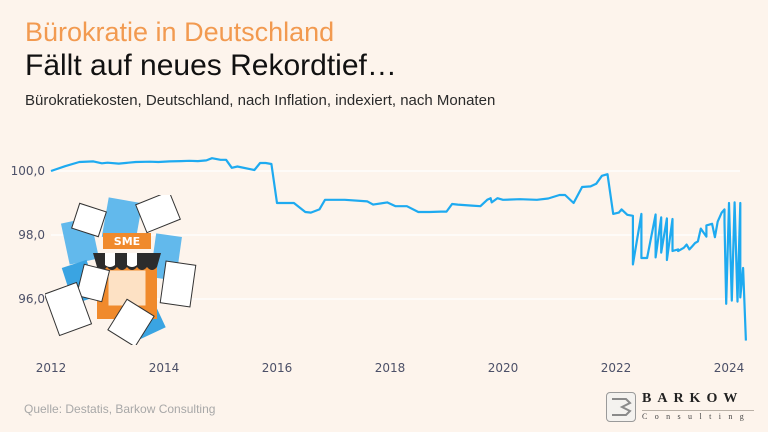 The height and width of the screenshot is (432, 768). I want to click on y-tick-label: 96,0, so click(31, 299).